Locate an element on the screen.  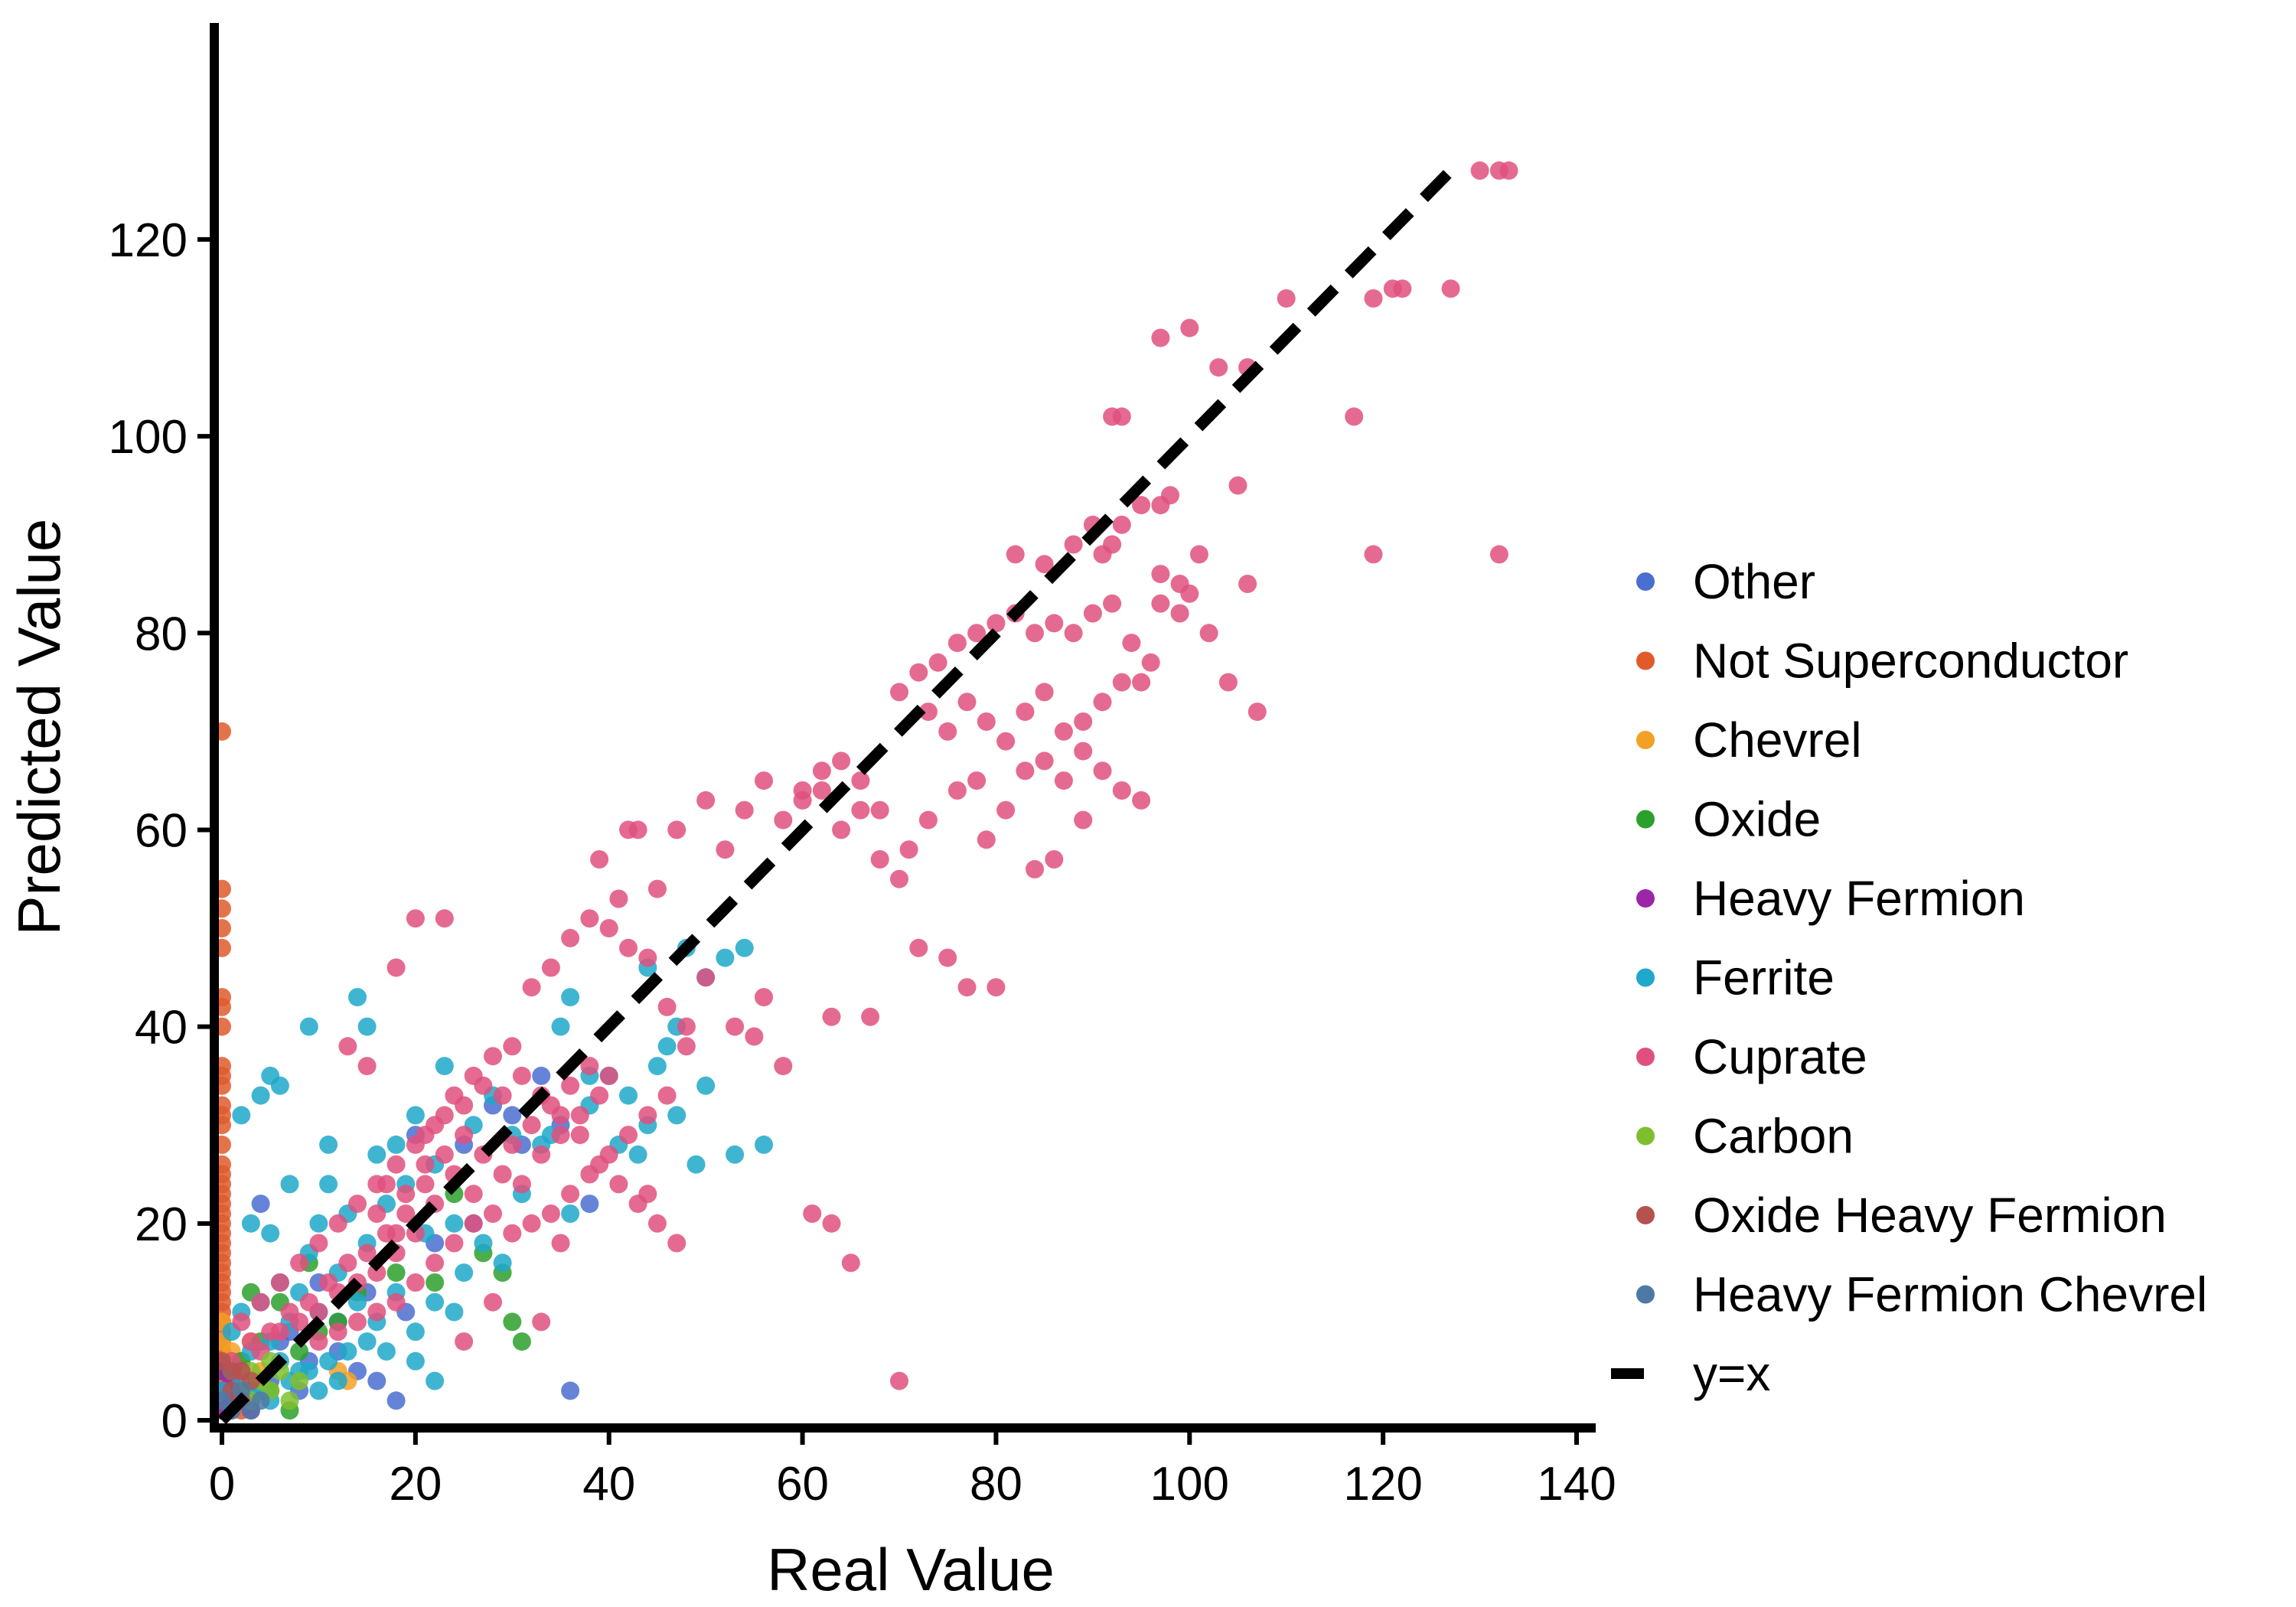
x-tick-label: 40 is located at coordinates (608, 1485).